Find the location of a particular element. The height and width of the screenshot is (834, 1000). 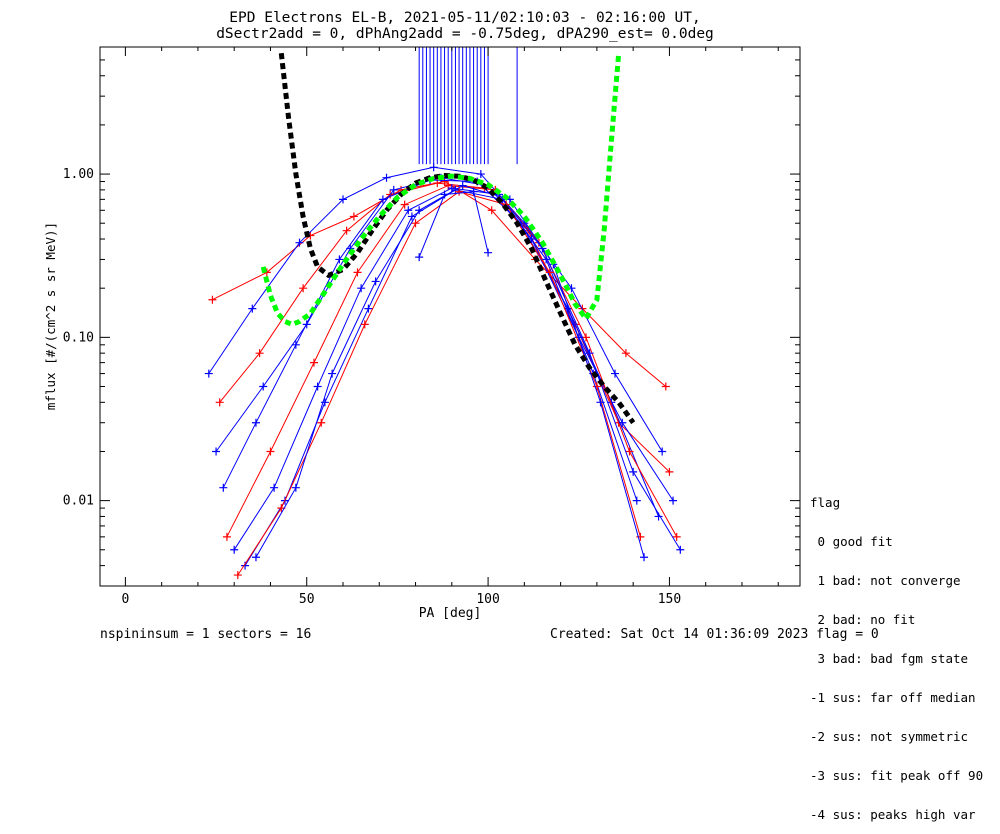

y-axis-label: mflux [#/(cm^2 s sr MeV)] is located at coordinates (50, 316).